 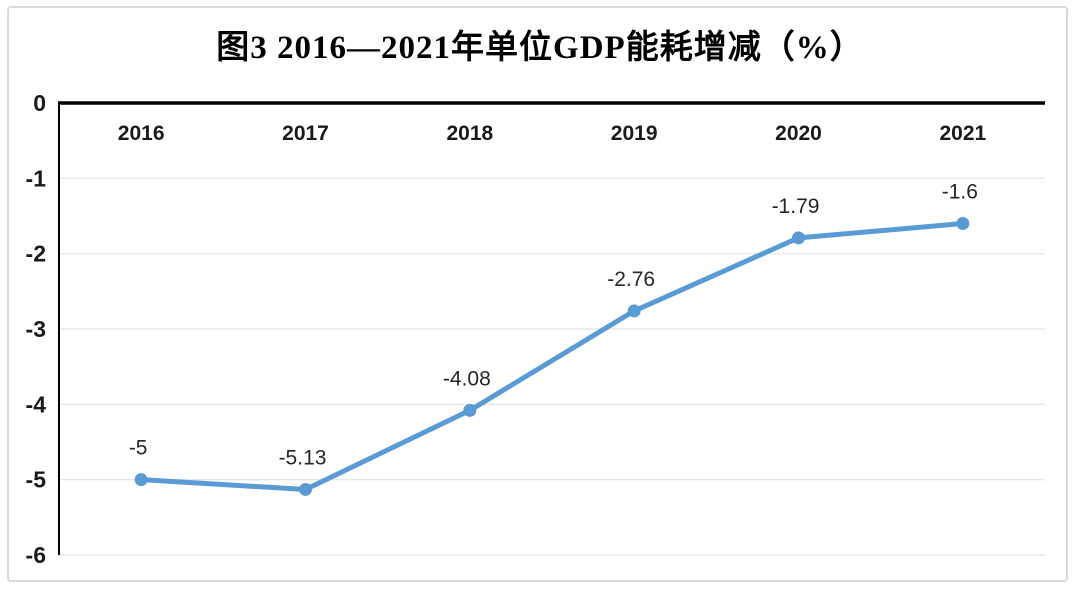 What do you see at coordinates (796, 206) in the screenshot?
I see `data-point-label: -1.79` at bounding box center [796, 206].